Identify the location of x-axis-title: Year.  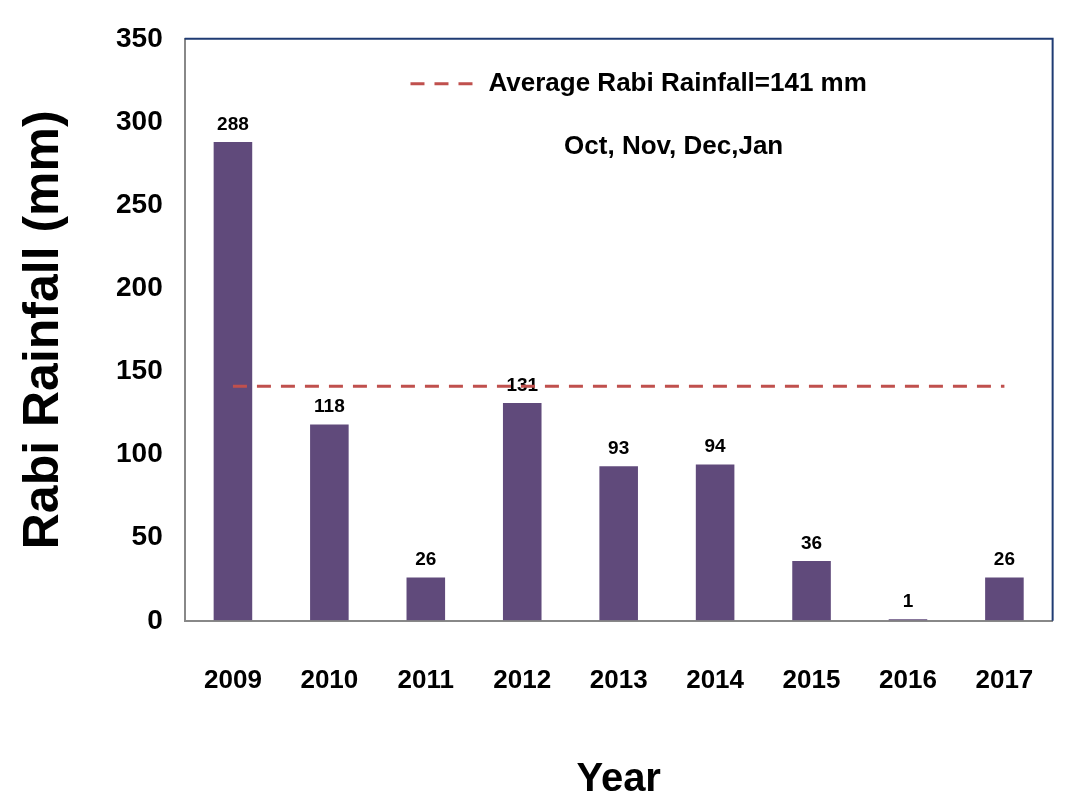
(618, 777).